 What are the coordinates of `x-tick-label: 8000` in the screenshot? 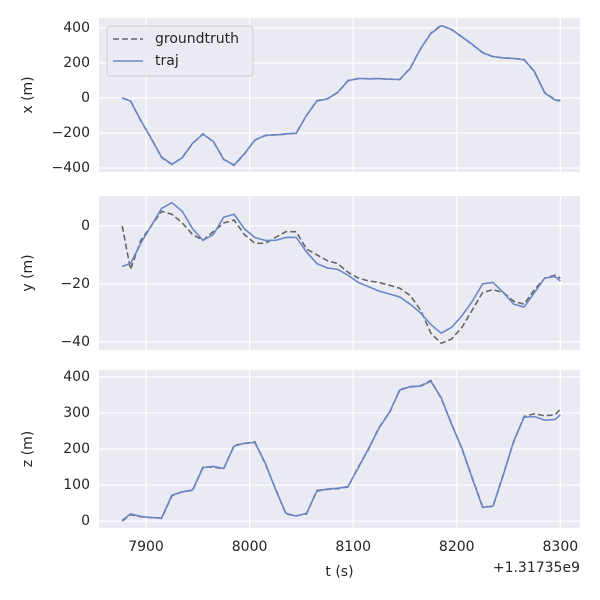 It's located at (250, 547).